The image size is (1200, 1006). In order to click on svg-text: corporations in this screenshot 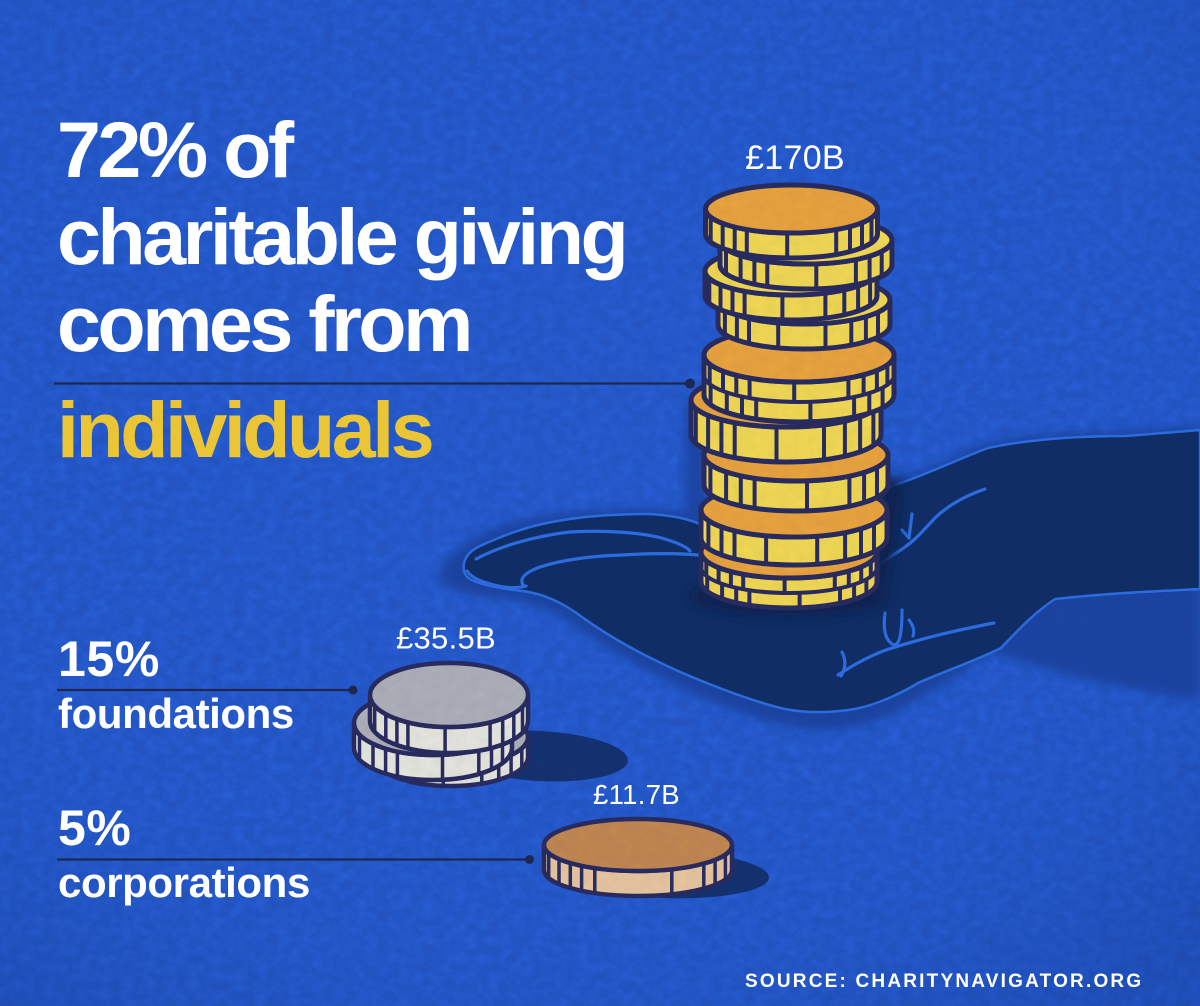, I will do `click(184, 882)`.